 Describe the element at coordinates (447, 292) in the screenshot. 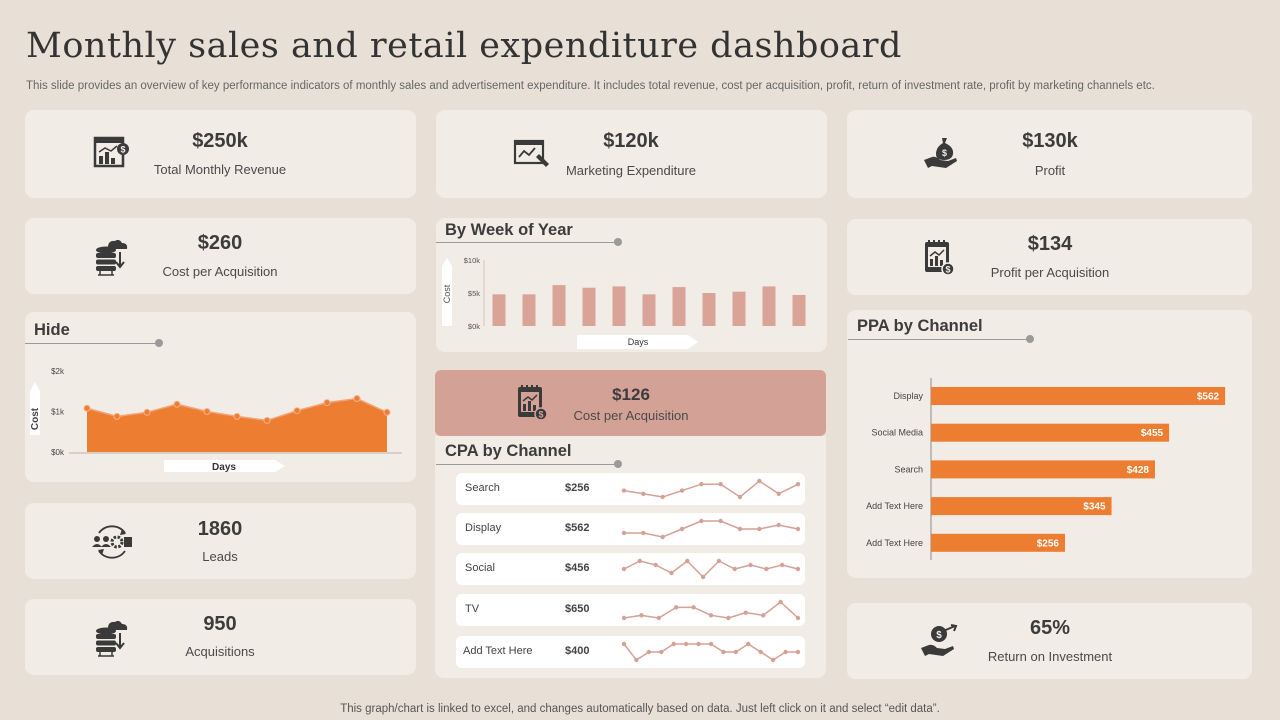

I see `y-axis-label-arrow` at that location.